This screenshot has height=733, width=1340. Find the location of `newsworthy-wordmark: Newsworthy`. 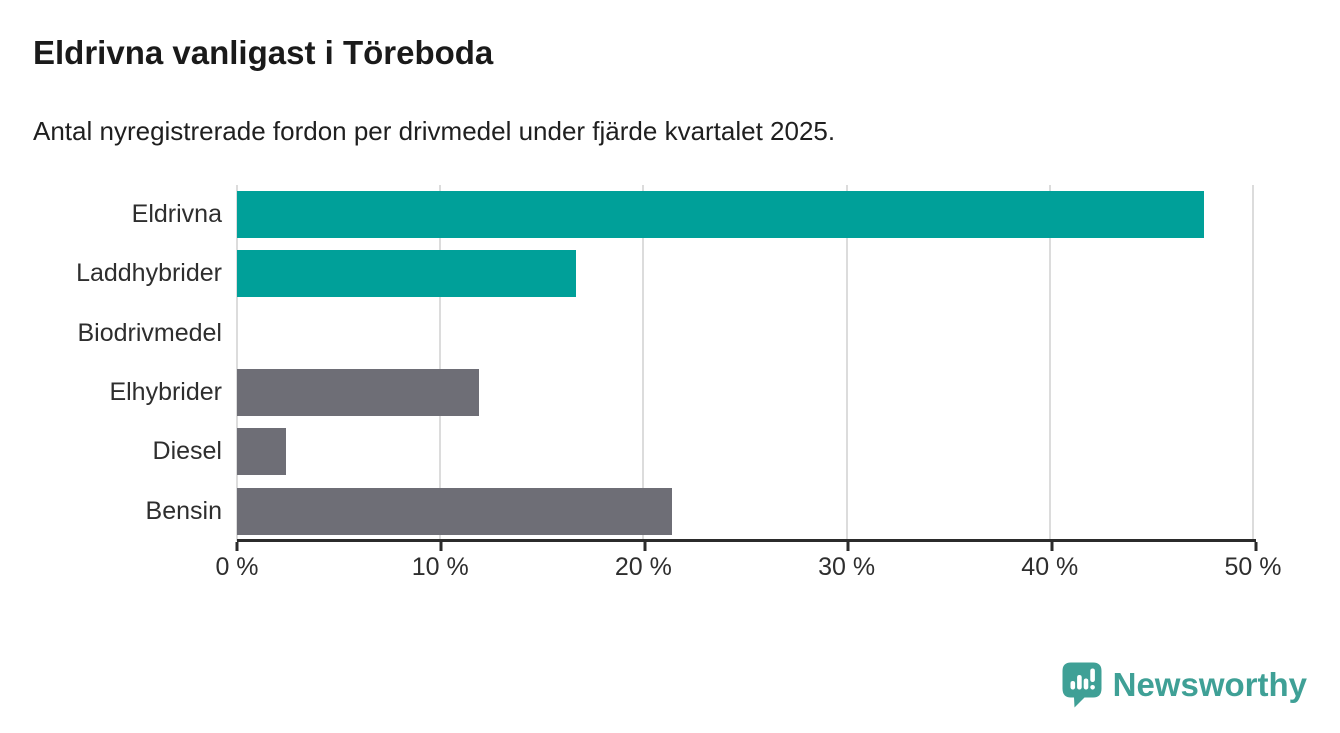

newsworthy-wordmark: Newsworthy is located at coordinates (1209, 684).